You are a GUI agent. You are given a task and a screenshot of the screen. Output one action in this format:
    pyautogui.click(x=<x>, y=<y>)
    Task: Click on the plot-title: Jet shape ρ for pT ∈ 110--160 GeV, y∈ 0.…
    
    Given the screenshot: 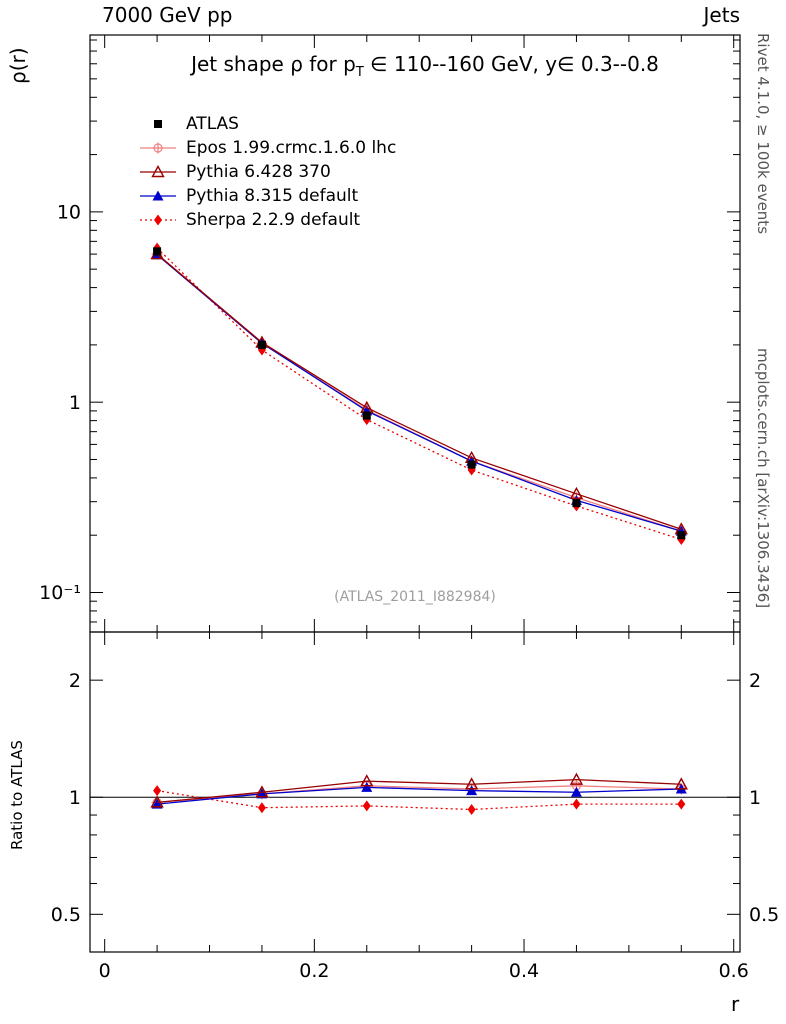 What is the action you would take?
    pyautogui.click(x=425, y=66)
    